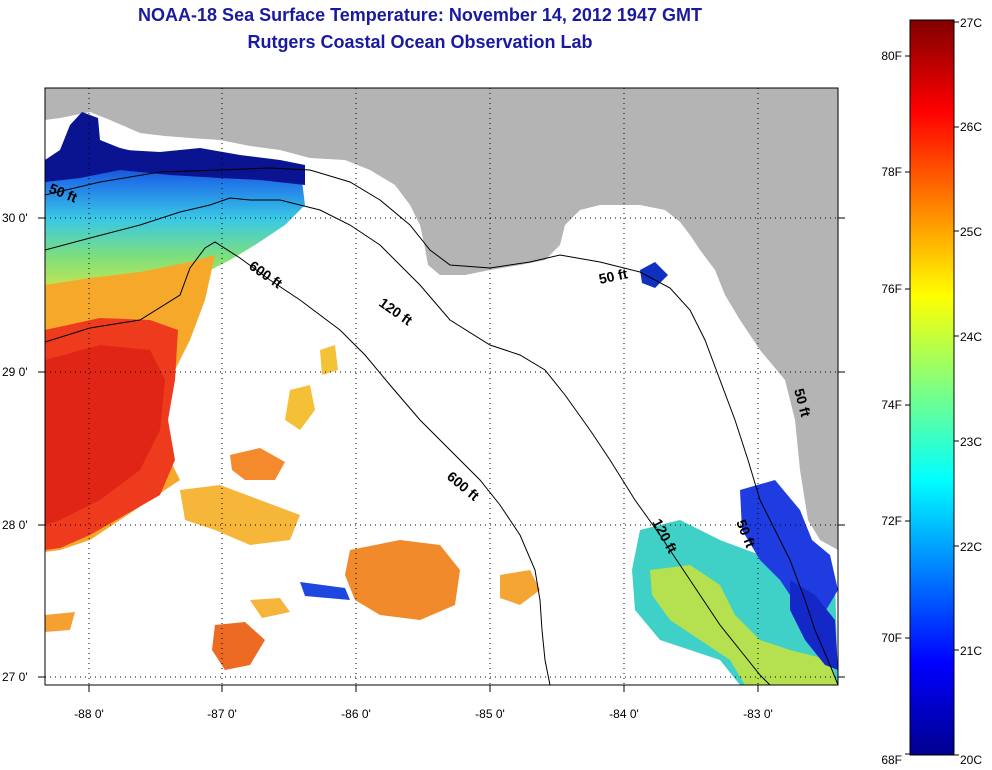 The height and width of the screenshot is (770, 992). What do you see at coordinates (971, 547) in the screenshot?
I see `colorbar-celsius-label: 22C` at bounding box center [971, 547].